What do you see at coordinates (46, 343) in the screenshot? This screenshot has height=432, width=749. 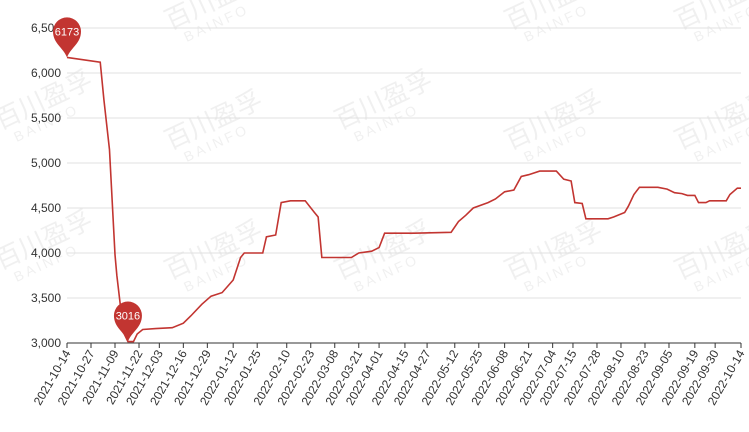 I see `y-tick-label: 3,000` at bounding box center [46, 343].